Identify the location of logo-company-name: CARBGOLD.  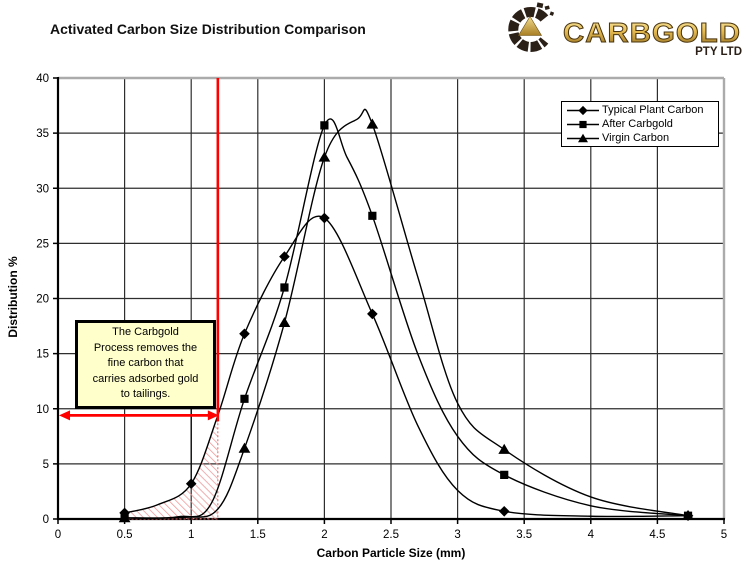
(652, 32).